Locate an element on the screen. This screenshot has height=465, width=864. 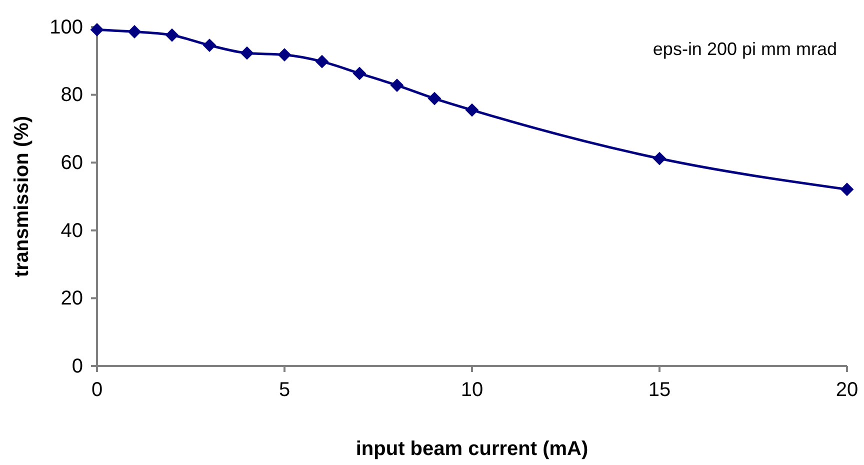
x-tick-label: 0 is located at coordinates (97, 390).